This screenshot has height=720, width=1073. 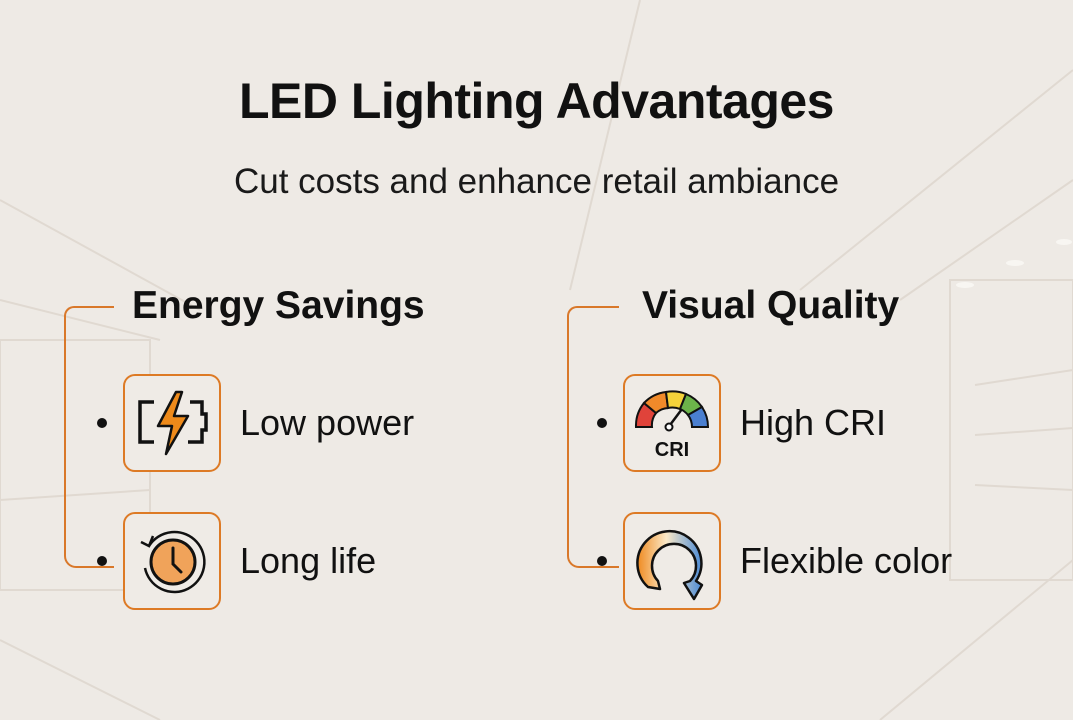 I want to click on list-item-long-life: Long life, so click(x=236, y=561).